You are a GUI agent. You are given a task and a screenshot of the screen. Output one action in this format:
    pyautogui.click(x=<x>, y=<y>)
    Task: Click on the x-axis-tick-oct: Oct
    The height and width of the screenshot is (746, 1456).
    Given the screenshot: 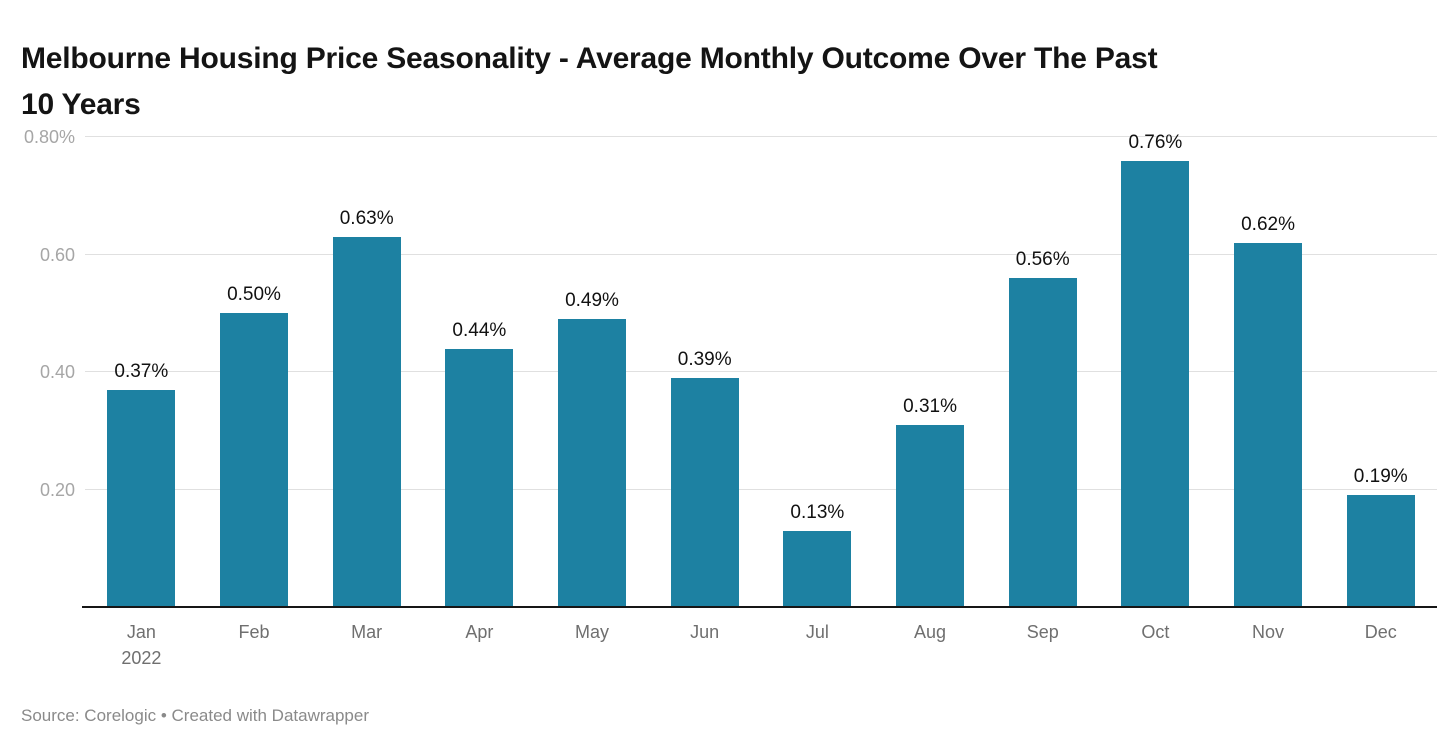 What is the action you would take?
    pyautogui.click(x=1155, y=645)
    